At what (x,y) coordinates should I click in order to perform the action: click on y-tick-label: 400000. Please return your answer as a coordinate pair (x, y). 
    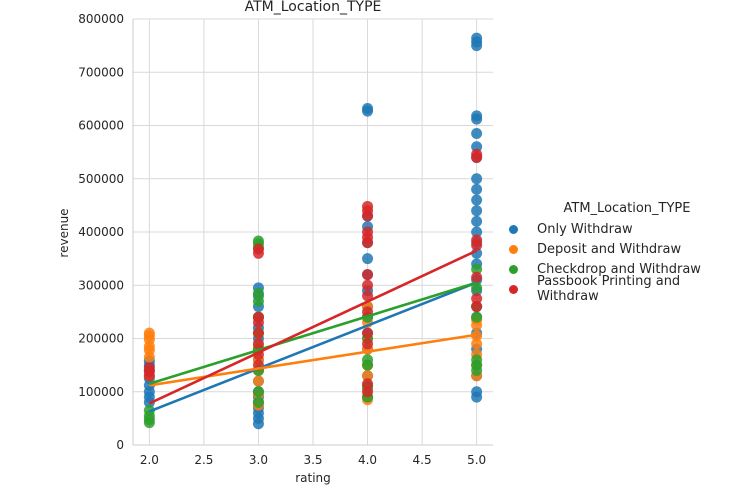
    Looking at the image, I should click on (101, 232).